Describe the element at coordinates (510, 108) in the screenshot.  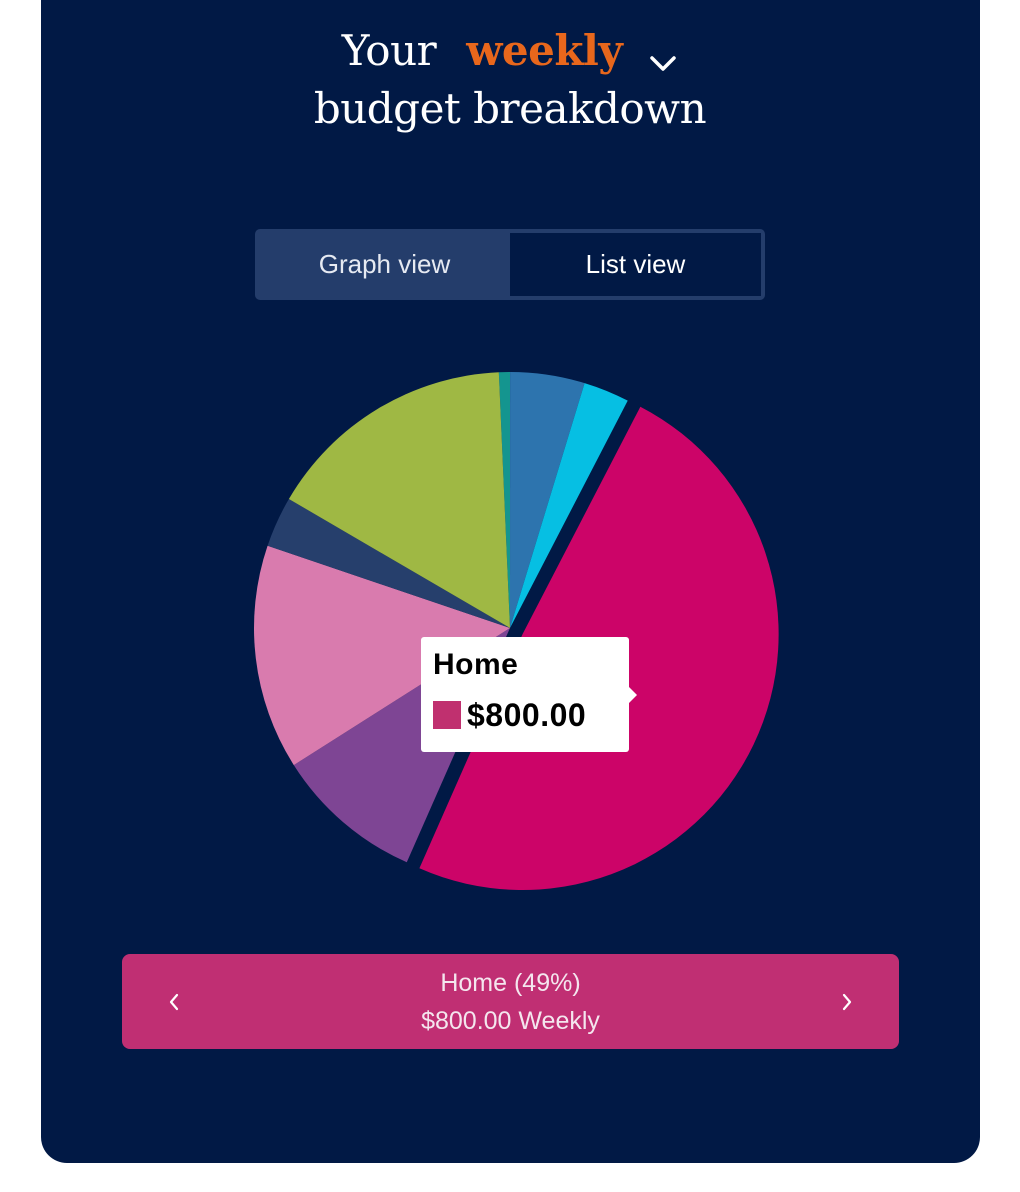
I see `title-suffix: budget breakdown` at that location.